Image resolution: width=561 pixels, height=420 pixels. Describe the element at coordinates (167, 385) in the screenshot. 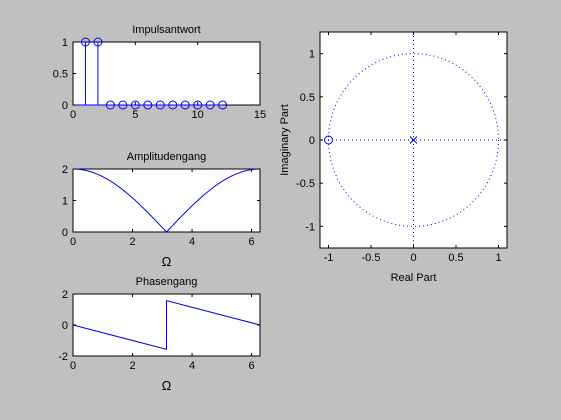

I see `phase-response-xlabel: Ω` at that location.